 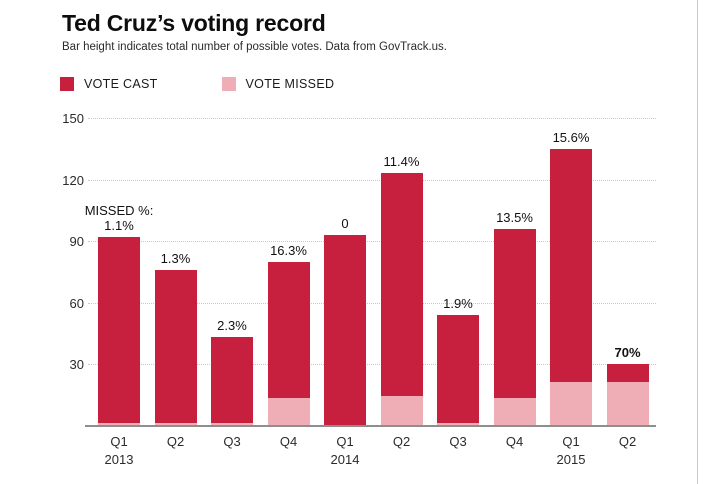 I want to click on missed-pct-label: 2.3%, so click(x=232, y=325).